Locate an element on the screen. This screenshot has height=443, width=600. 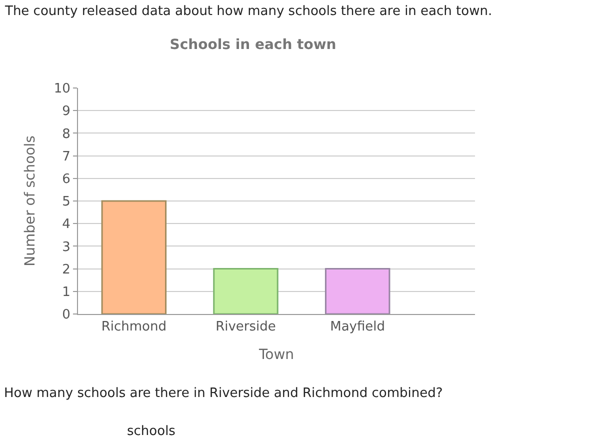
y-tick-label: 6 is located at coordinates (66, 179).